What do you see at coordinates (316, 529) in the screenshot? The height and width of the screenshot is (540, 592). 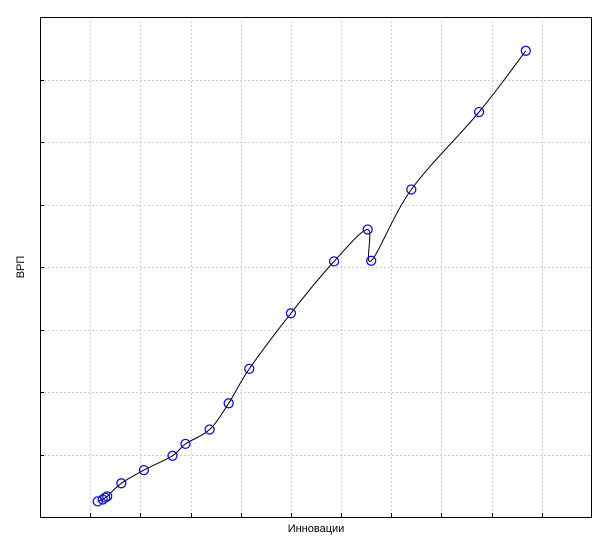 I see `x-axis-title: Инновации` at bounding box center [316, 529].